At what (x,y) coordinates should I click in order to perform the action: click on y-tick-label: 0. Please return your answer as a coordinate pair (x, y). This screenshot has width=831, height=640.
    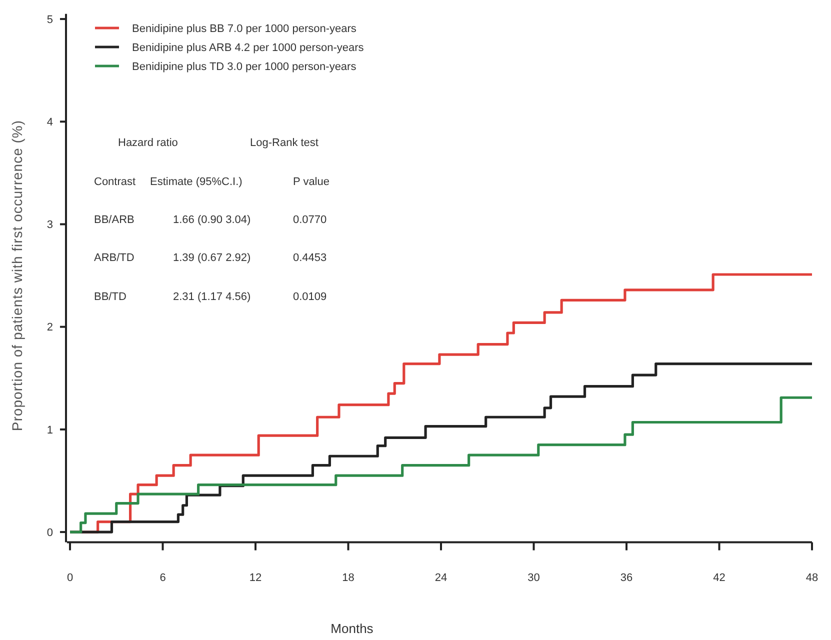
    Looking at the image, I should click on (49, 532).